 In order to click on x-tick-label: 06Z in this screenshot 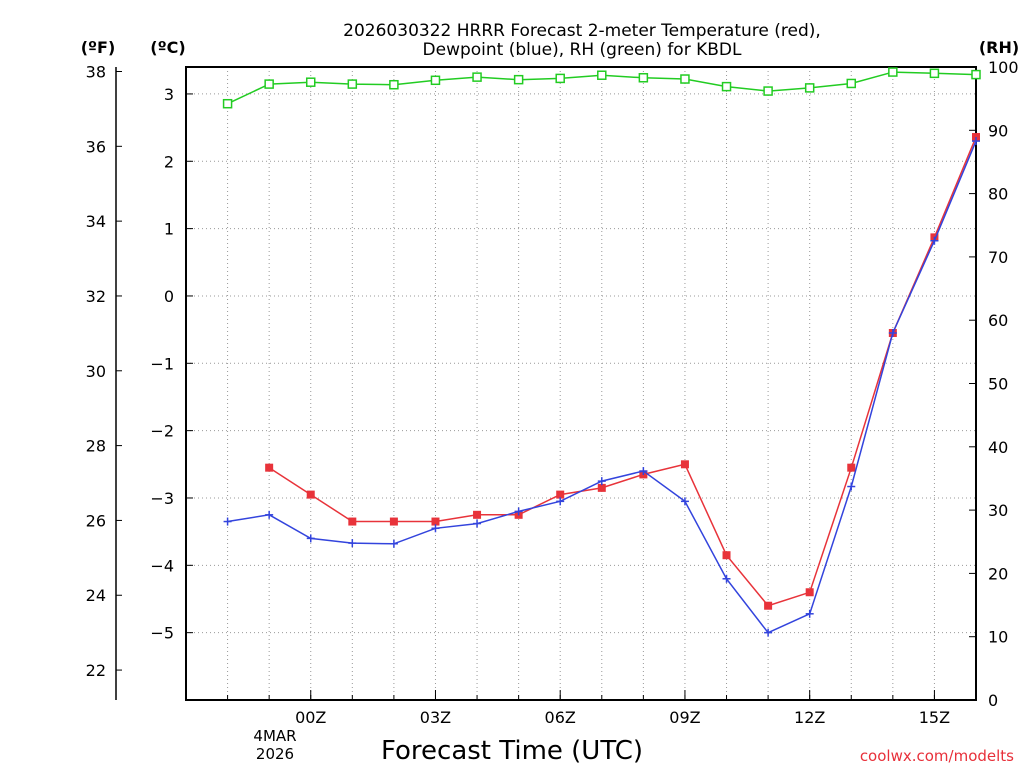, I will do `click(560, 717)`.